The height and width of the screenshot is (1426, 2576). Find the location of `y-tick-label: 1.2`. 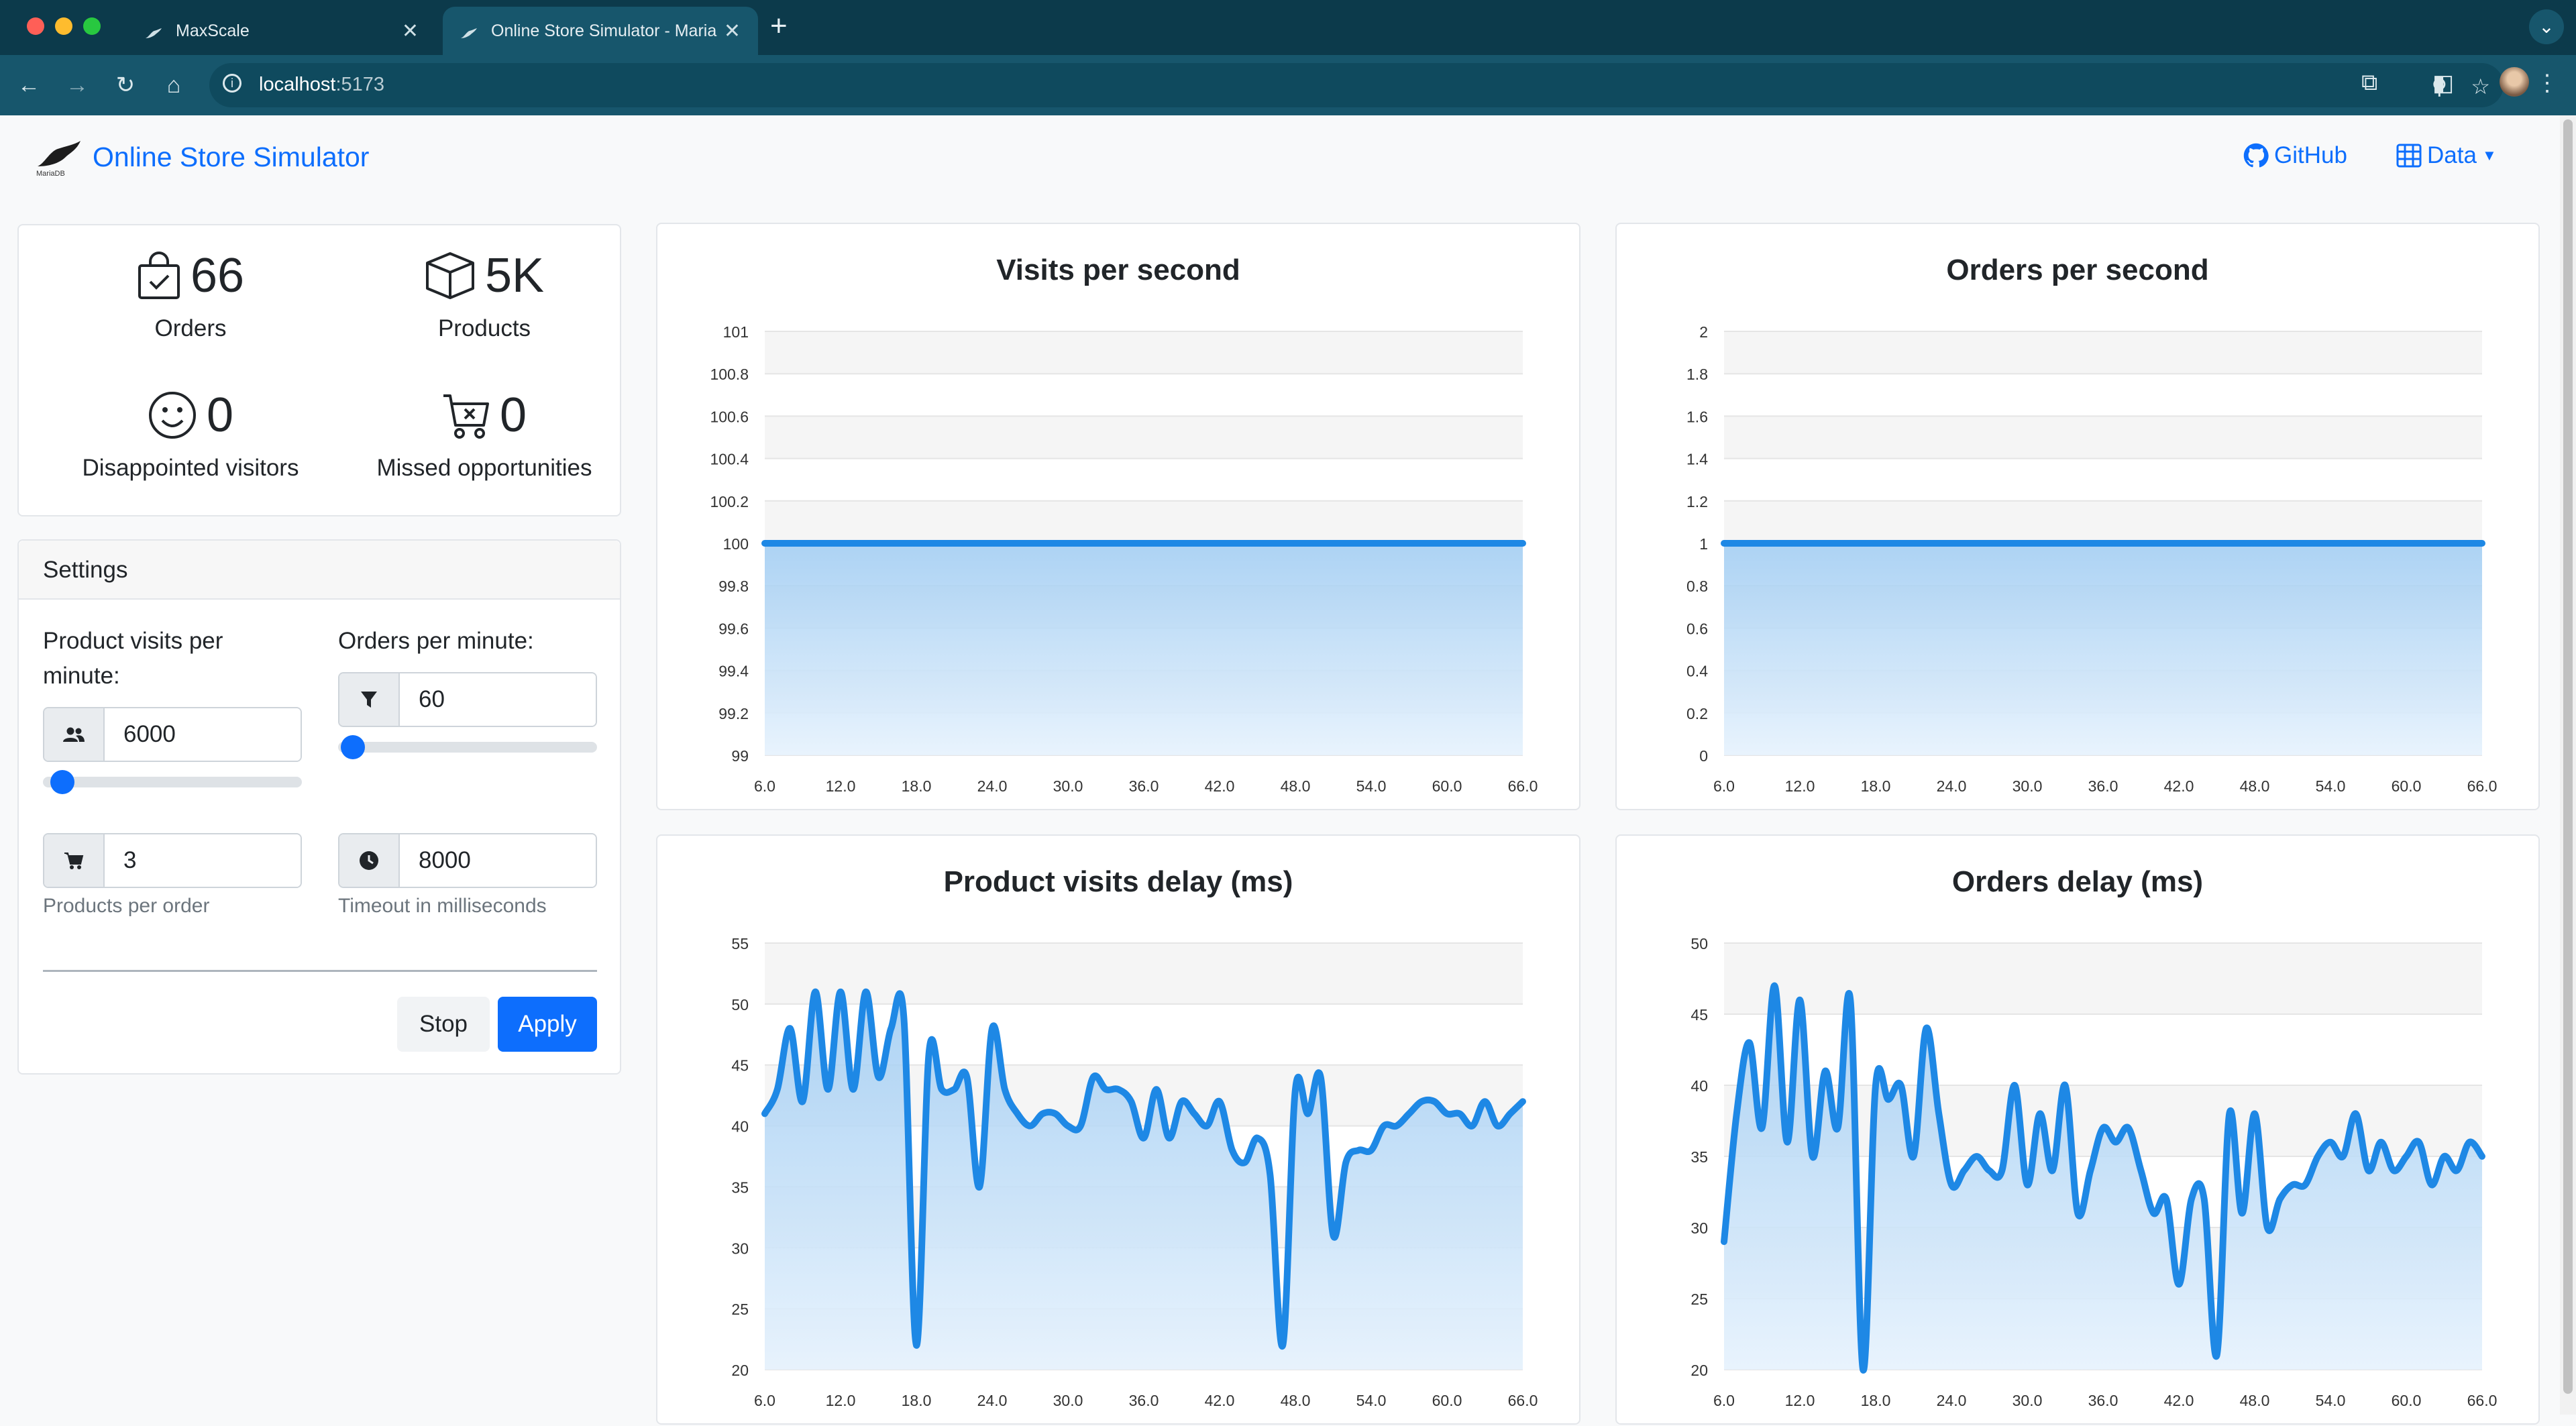

y-tick-label: 1.2 is located at coordinates (1697, 501).